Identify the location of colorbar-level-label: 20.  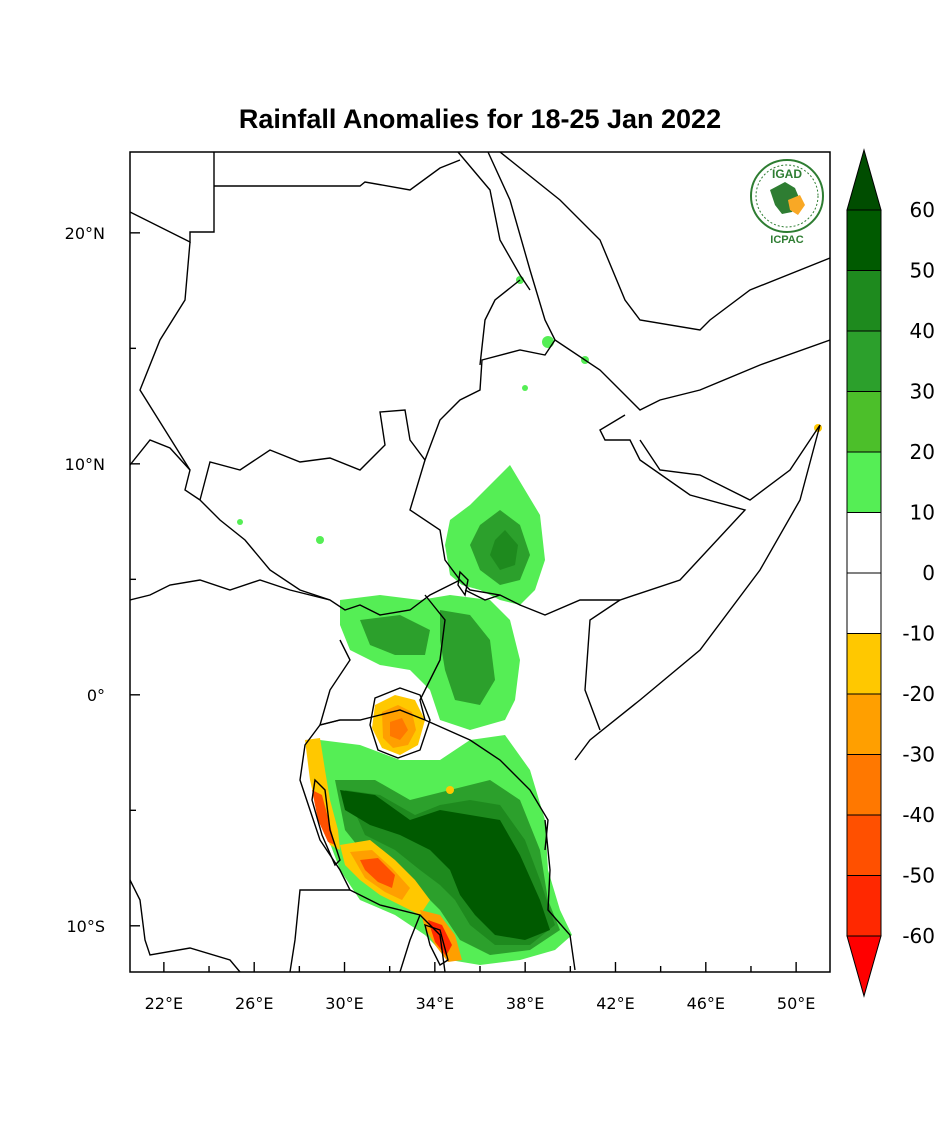
(922, 452).